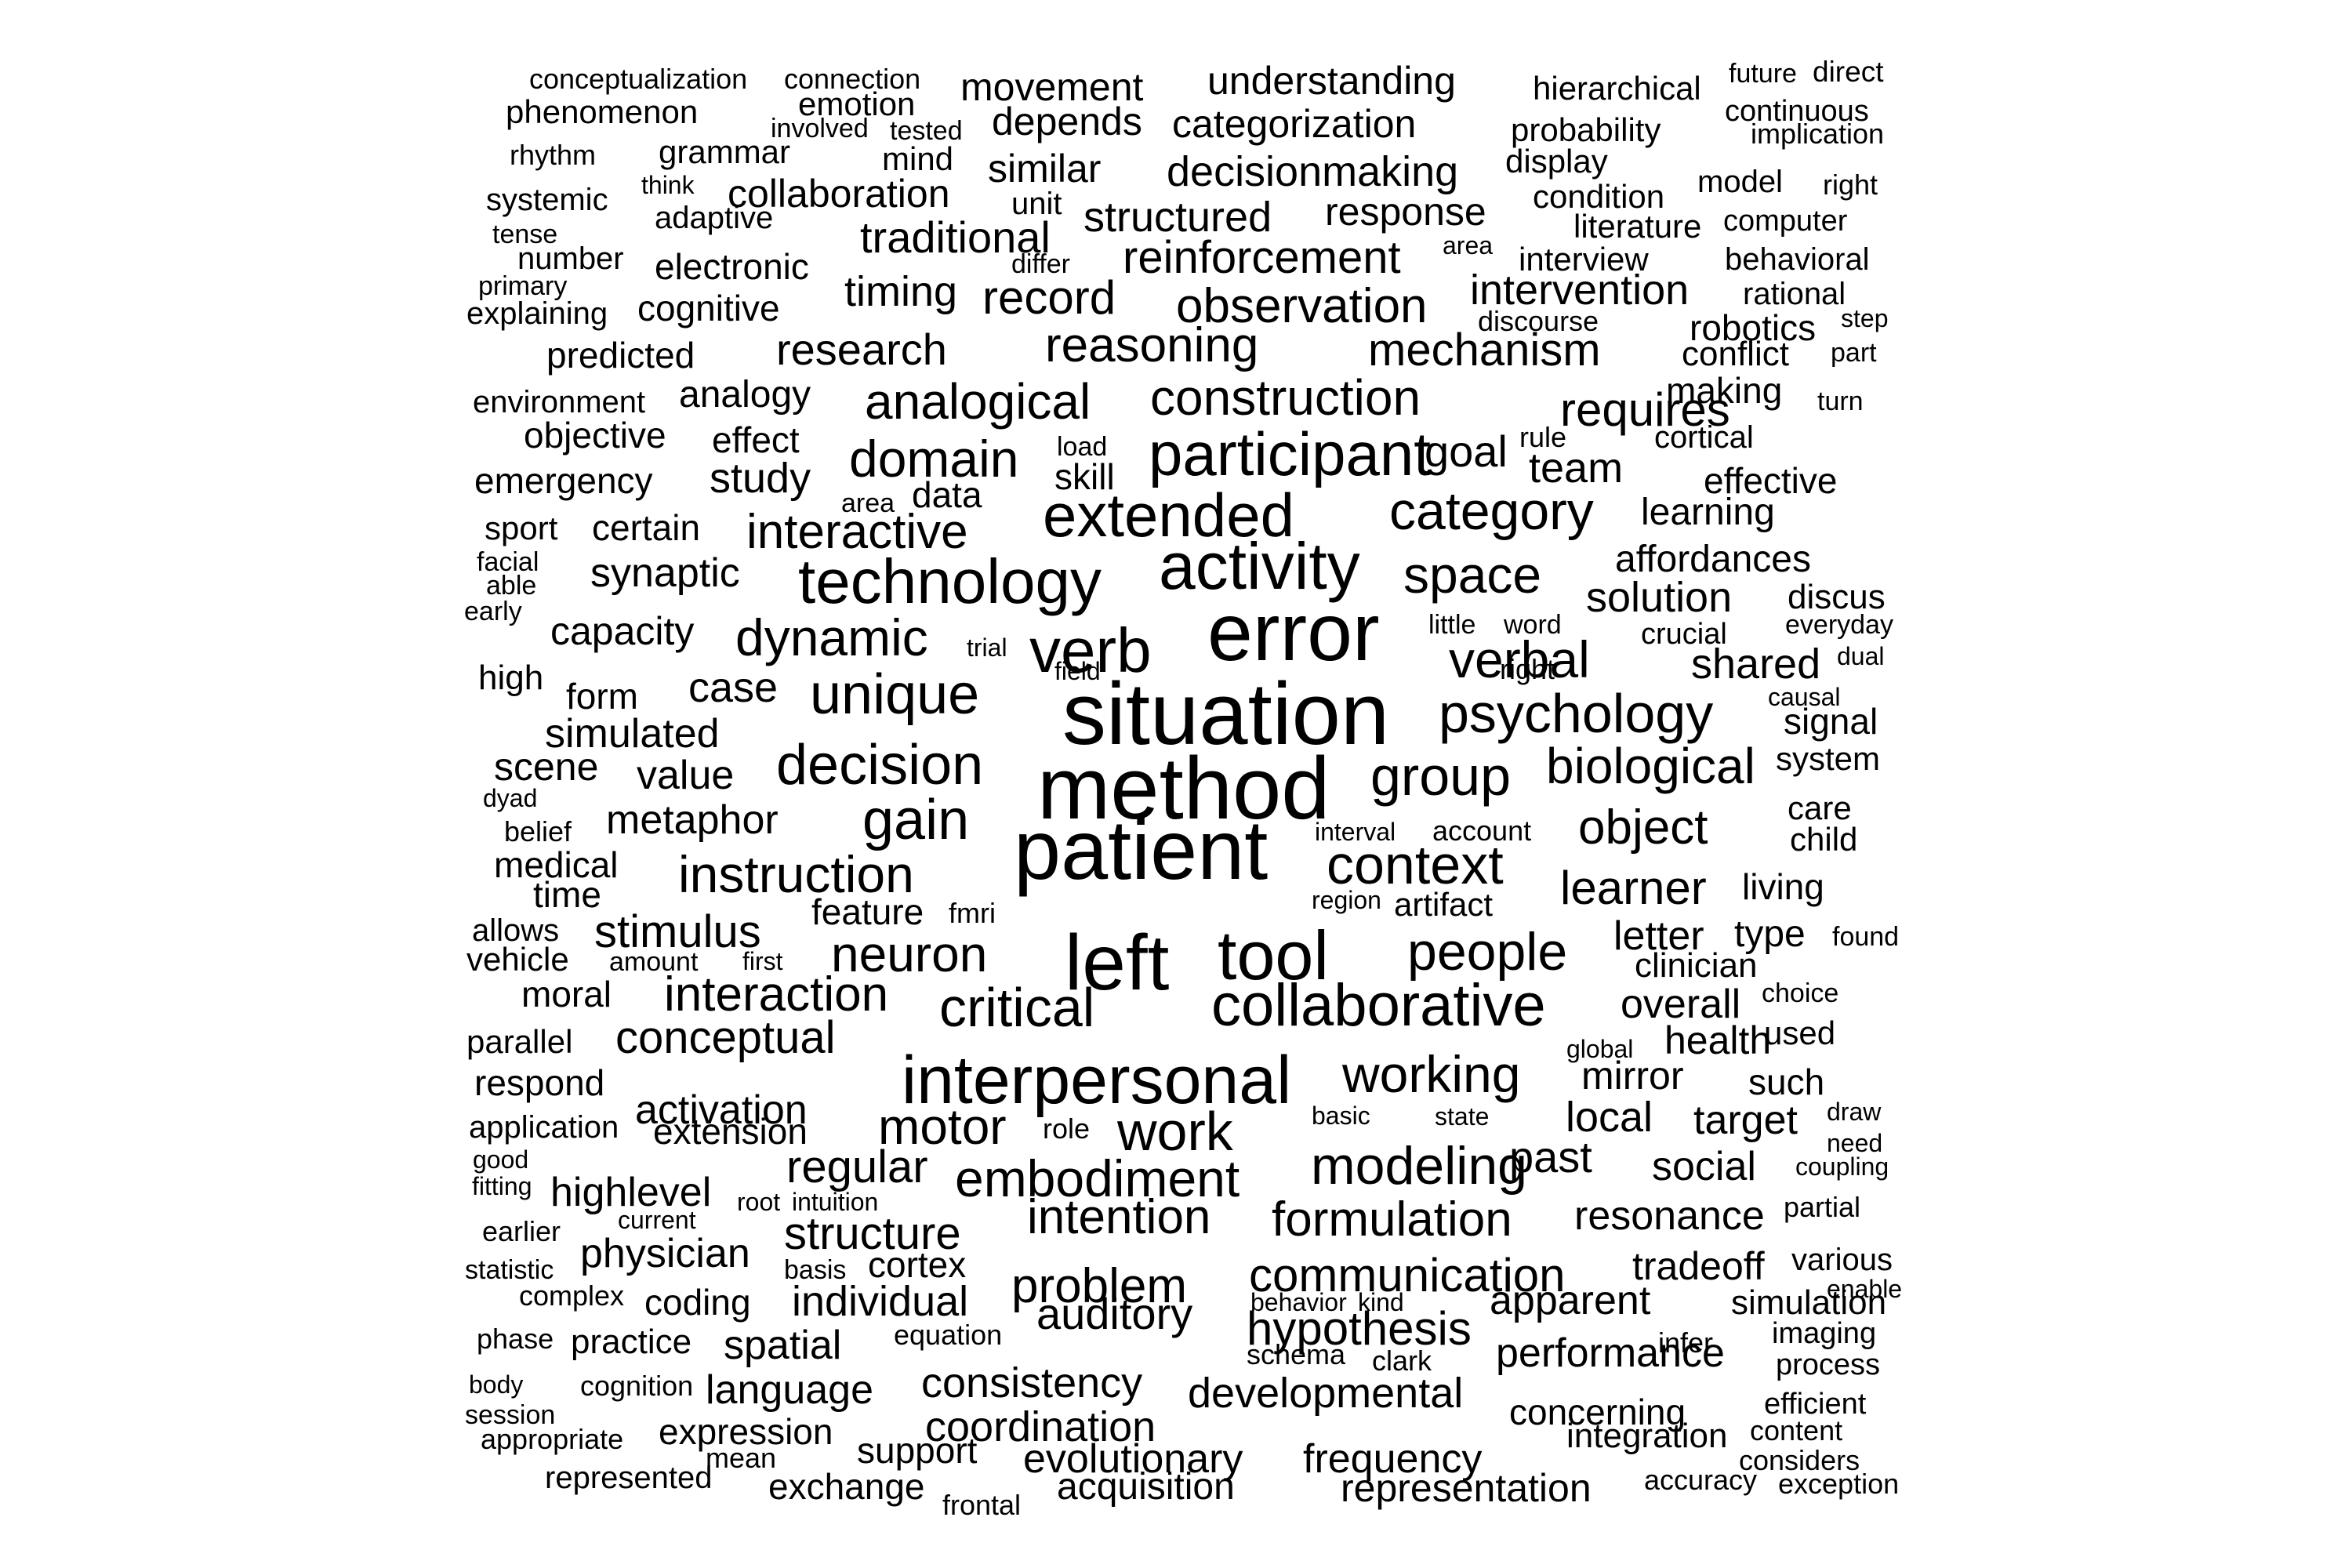 The height and width of the screenshot is (1568, 2352). What do you see at coordinates (511, 798) in the screenshot?
I see `cloud-word: dyad` at bounding box center [511, 798].